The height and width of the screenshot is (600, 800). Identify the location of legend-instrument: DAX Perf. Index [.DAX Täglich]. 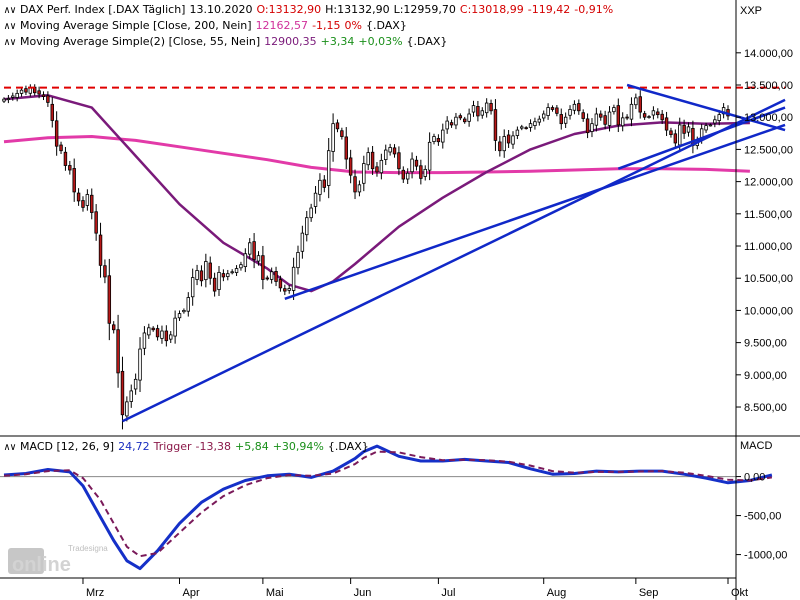
(103, 9).